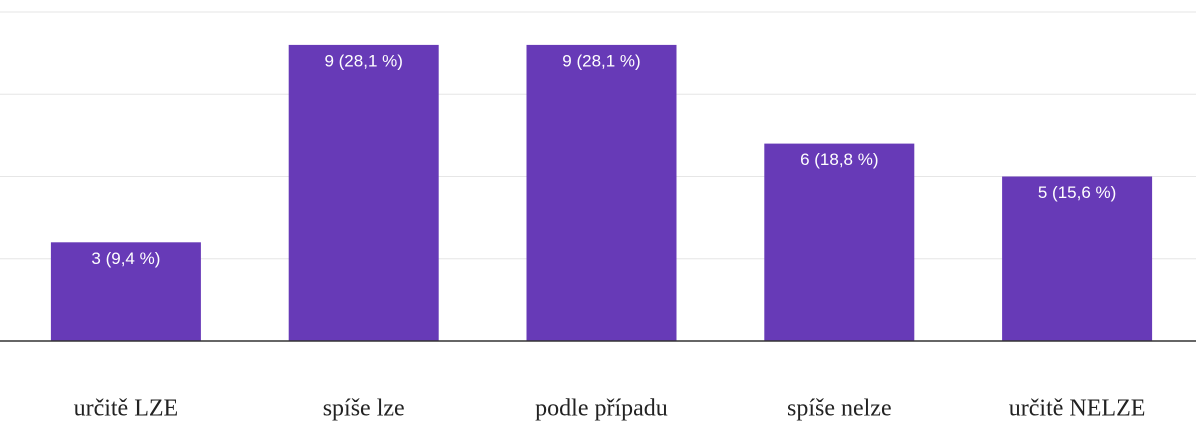  What do you see at coordinates (839, 159) in the screenshot?
I see `value-label: 6 (18,8 %)` at bounding box center [839, 159].